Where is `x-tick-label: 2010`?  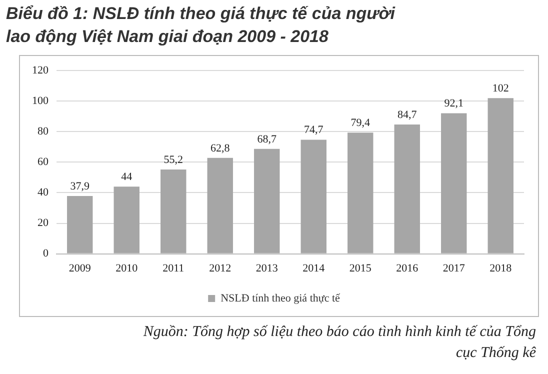 x-tick-label: 2010 is located at coordinates (127, 268).